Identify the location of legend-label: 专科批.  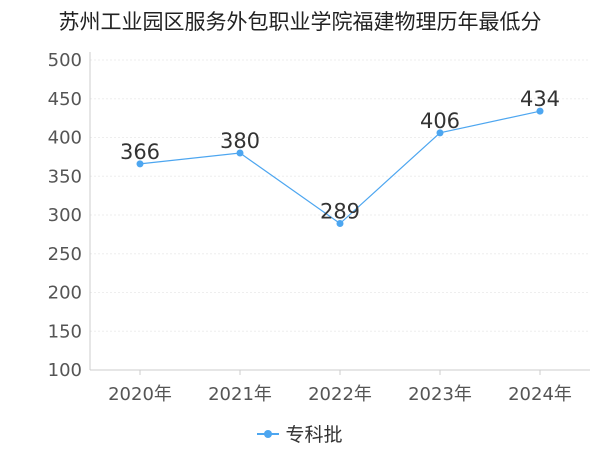
(314, 435).